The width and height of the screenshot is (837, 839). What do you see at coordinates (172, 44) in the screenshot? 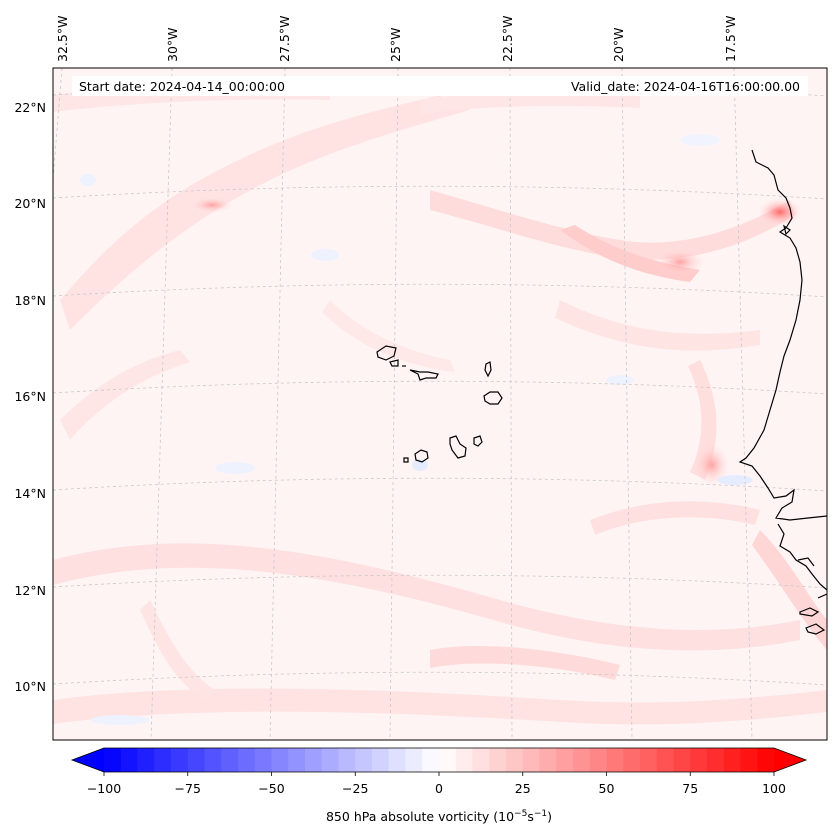
I see `lon-label: 30°W` at bounding box center [172, 44].